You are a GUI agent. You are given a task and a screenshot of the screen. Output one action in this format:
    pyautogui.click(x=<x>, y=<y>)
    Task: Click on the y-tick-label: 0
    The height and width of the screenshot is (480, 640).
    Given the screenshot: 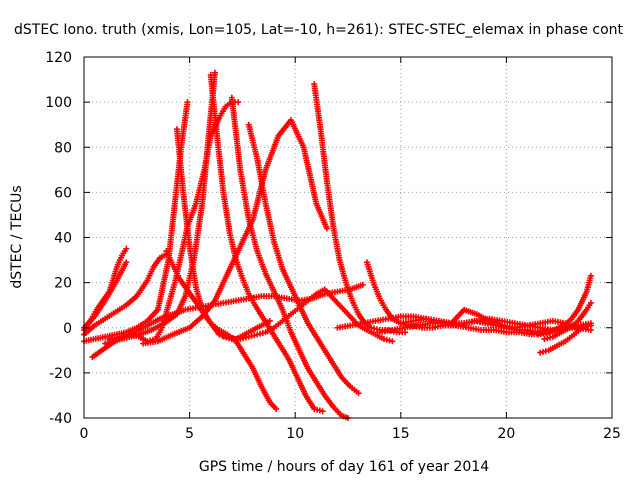 What is the action you would take?
    pyautogui.click(x=67, y=329)
    